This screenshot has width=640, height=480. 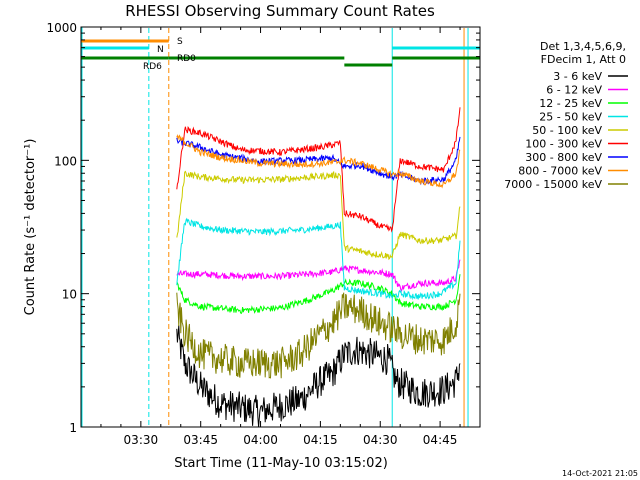 What do you see at coordinates (570, 103) in the screenshot?
I see `legend-entry-label: 12 - 25 keV` at bounding box center [570, 103].